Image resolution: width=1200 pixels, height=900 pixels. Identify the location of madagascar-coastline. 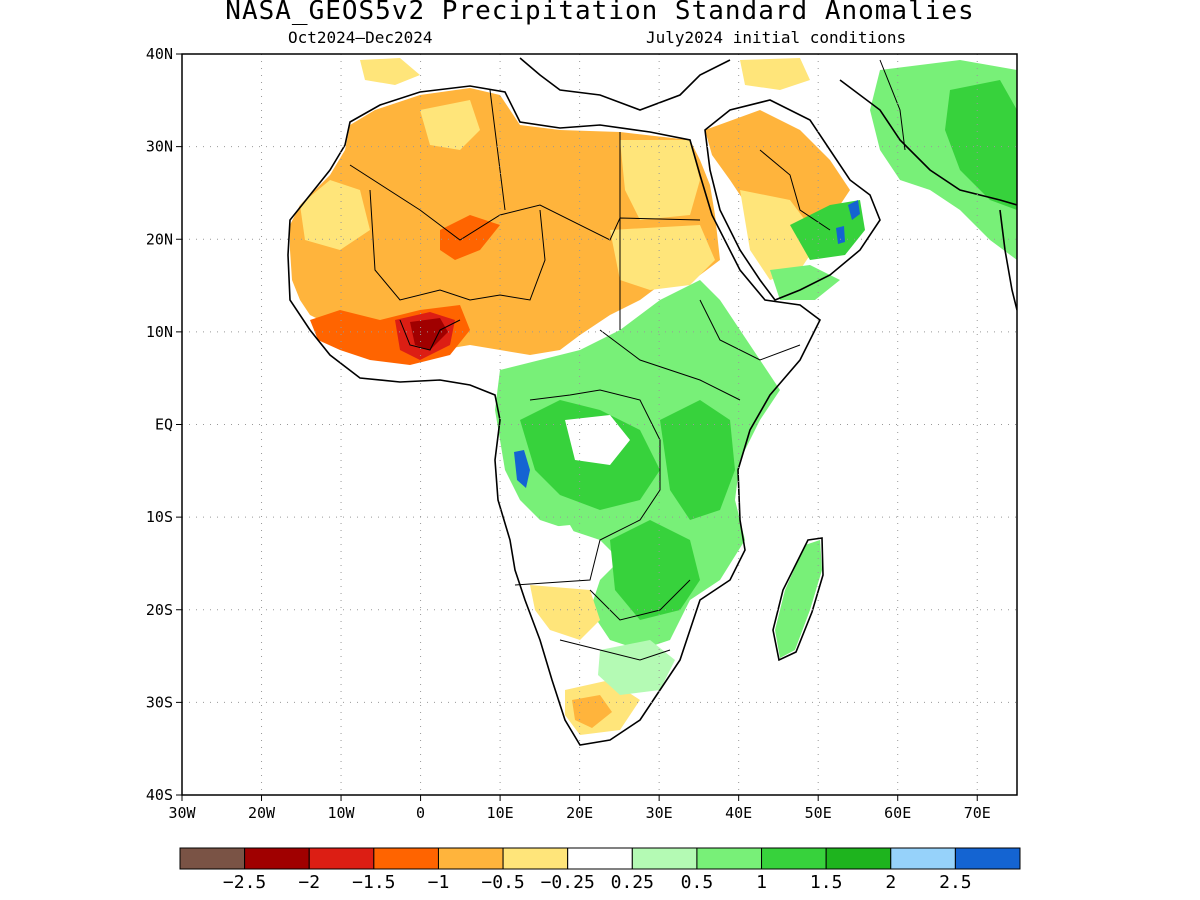
(798, 599).